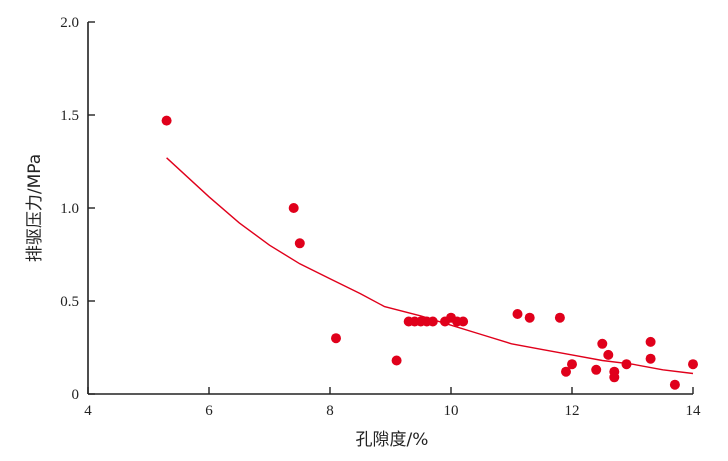  I want to click on x-tick-label: 6, so click(209, 411).